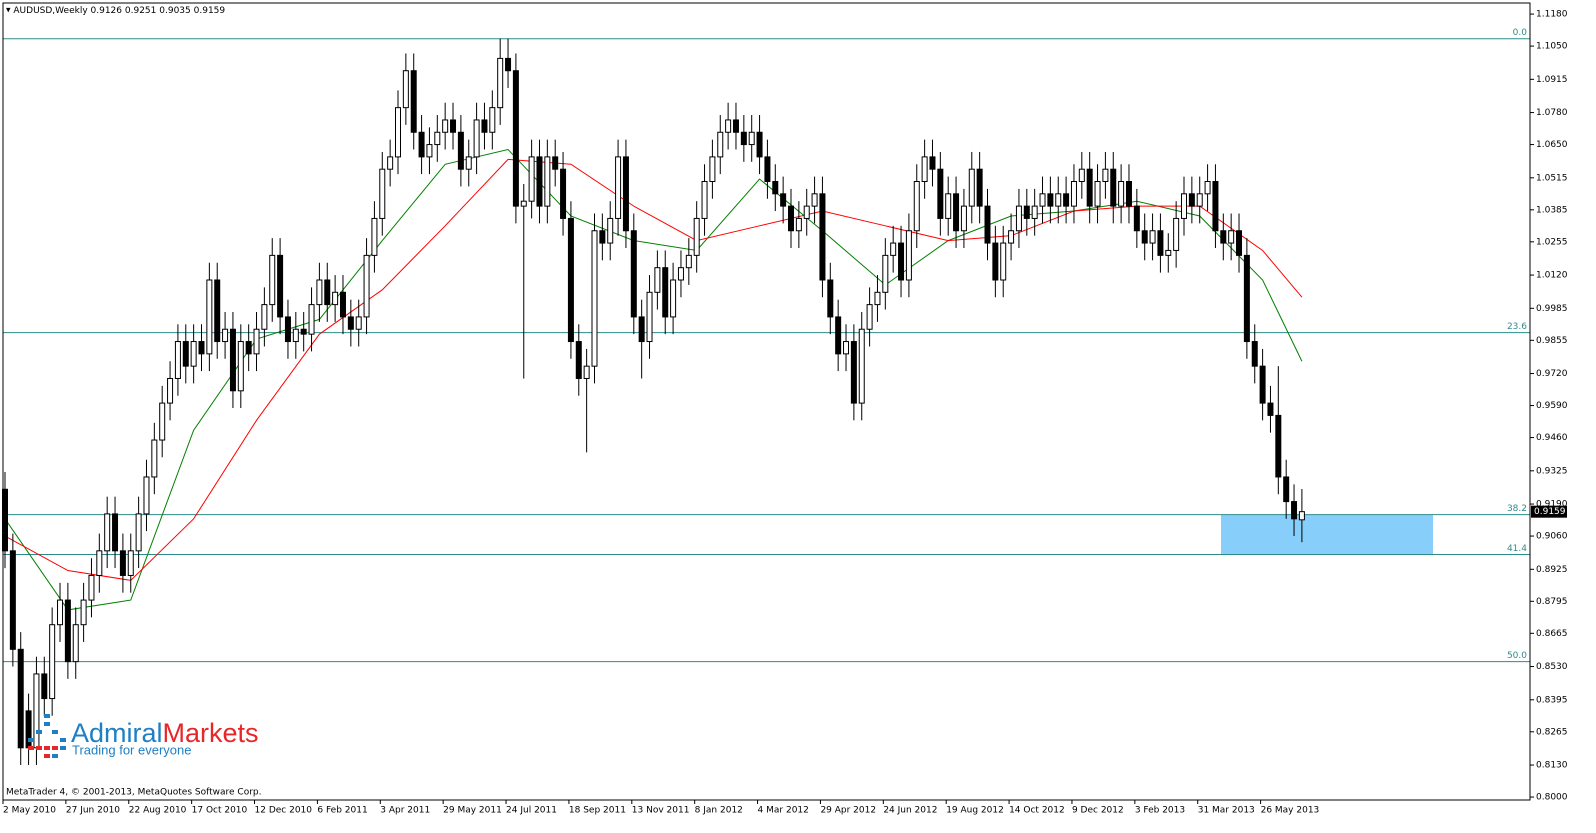 The width and height of the screenshot is (1596, 833). Describe the element at coordinates (1552, 47) in the screenshot. I see `y-tick-label: 1.1050` at that location.